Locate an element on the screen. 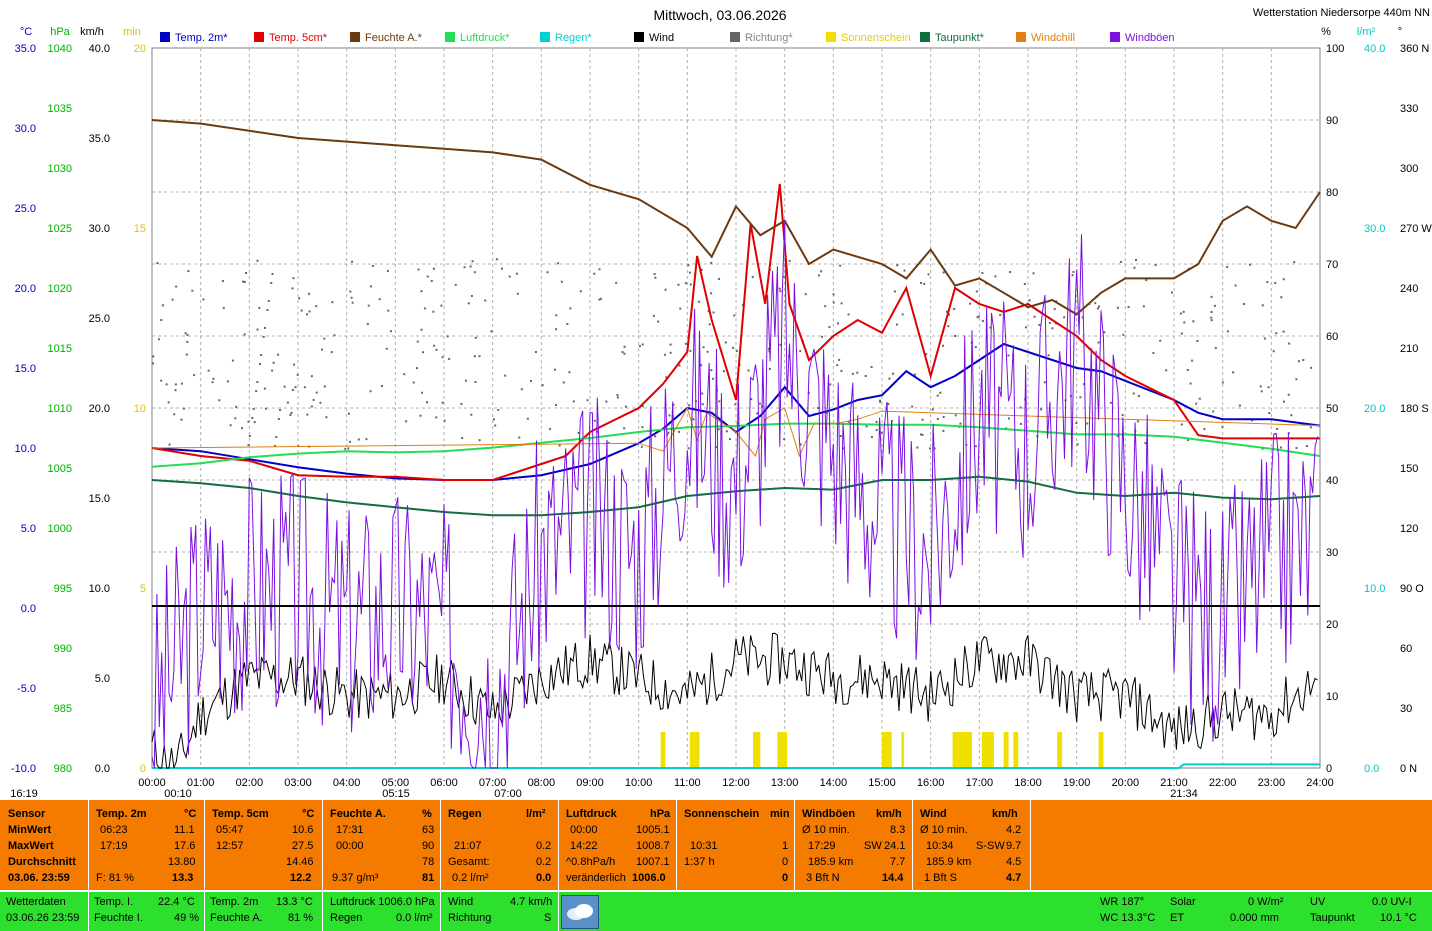 The height and width of the screenshot is (931, 1432). wind-direction-degrees: WR 187° is located at coordinates (1122, 902).